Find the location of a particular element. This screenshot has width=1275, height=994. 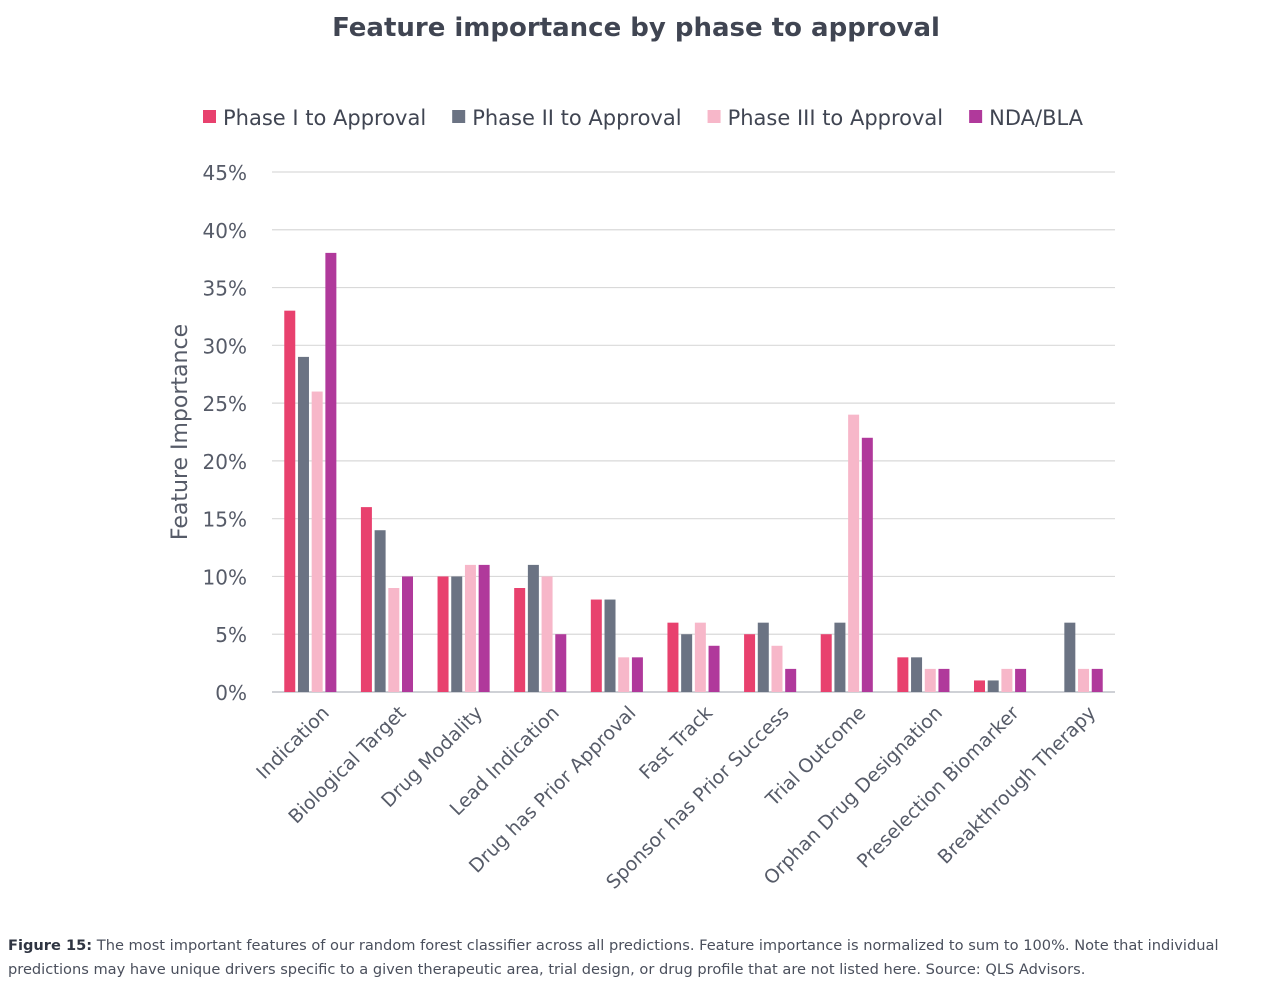

y-tick-label: 15% is located at coordinates (225, 520).